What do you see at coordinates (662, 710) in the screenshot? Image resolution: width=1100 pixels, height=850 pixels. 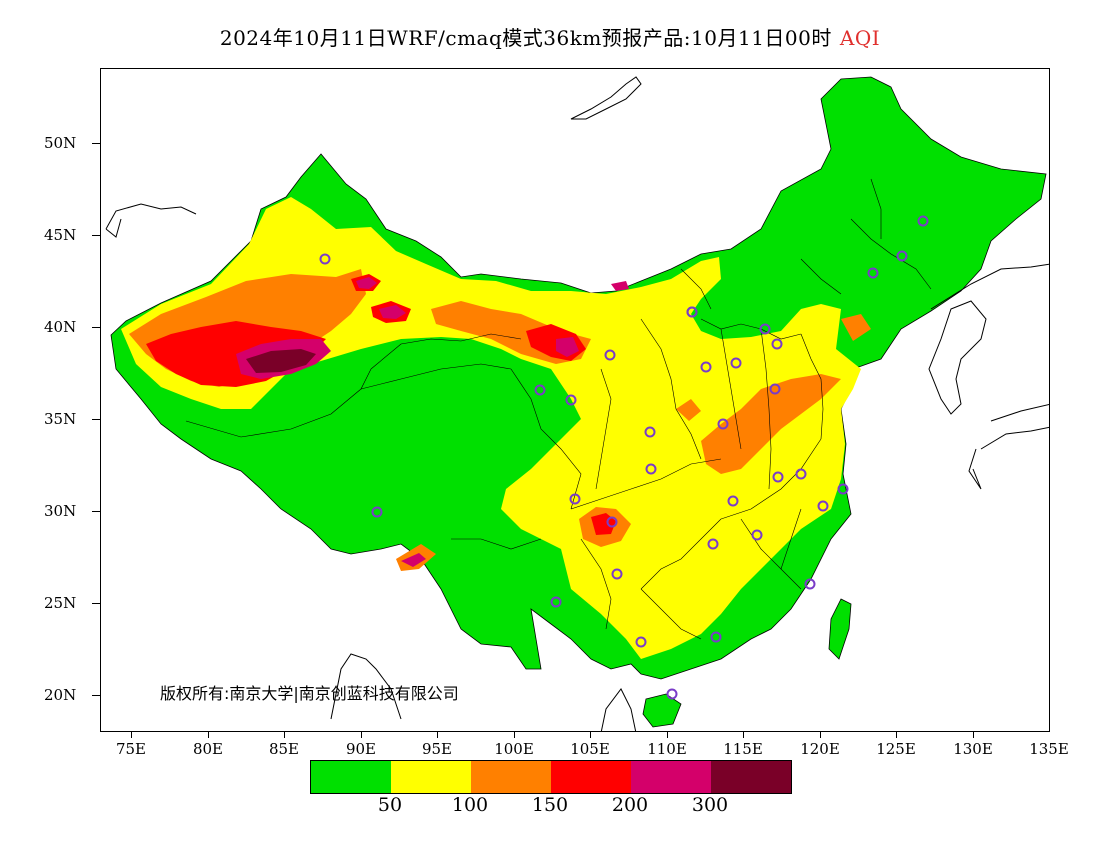 I see `hainan-island` at bounding box center [662, 710].